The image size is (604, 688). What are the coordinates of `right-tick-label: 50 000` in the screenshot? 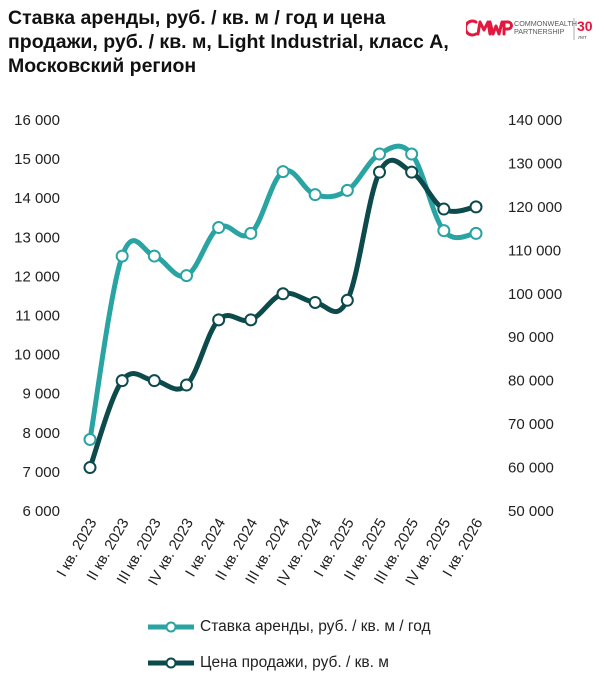 It's located at (531, 511).